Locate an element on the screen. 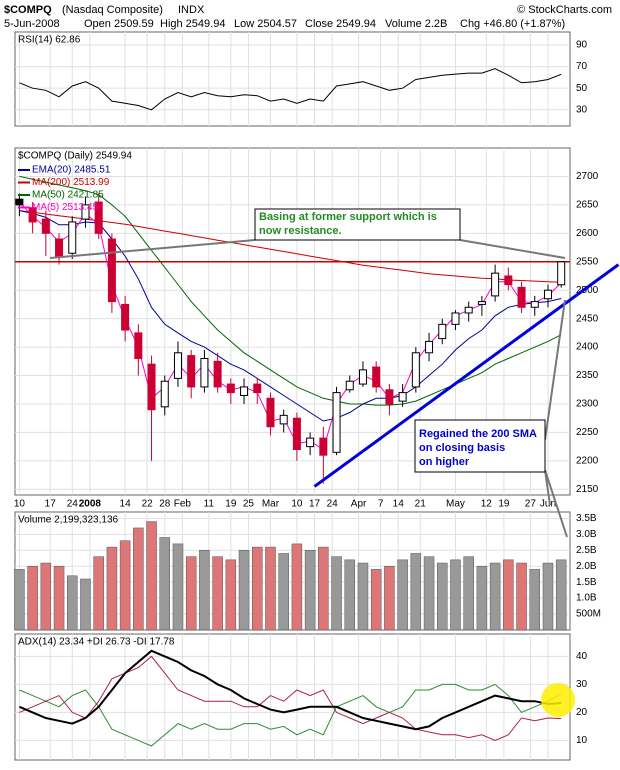 Image resolution: width=620 pixels, height=770 pixels. volume: Volume 2.2B is located at coordinates (416, 24).